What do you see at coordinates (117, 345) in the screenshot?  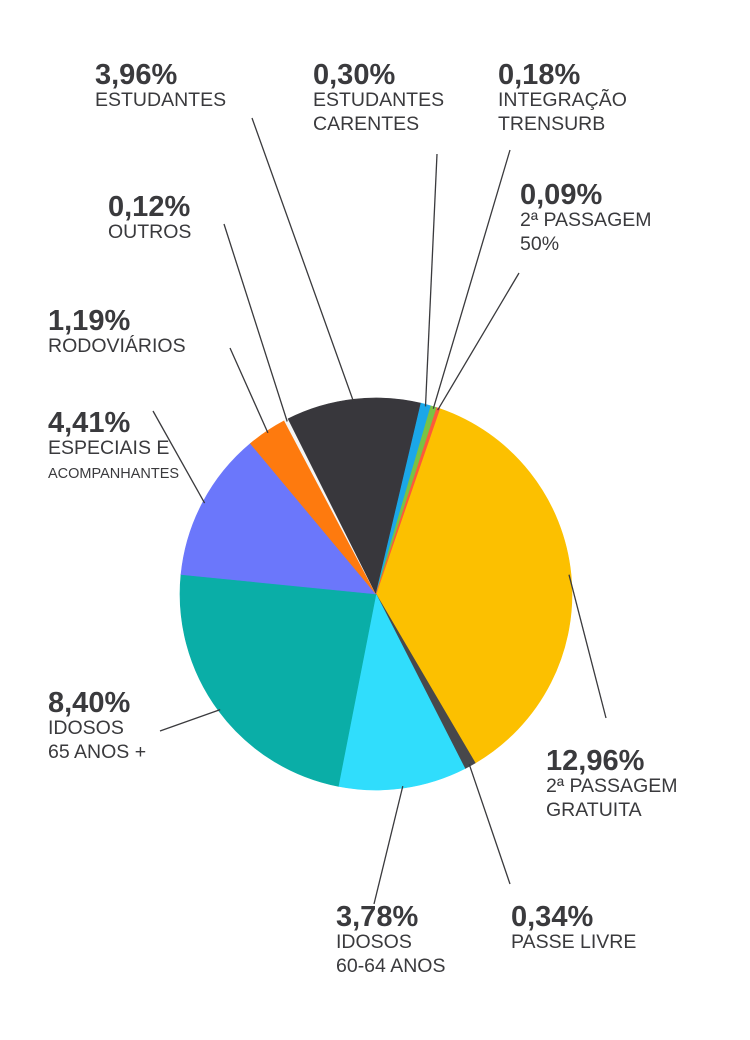 I see `slice-category-label: RODOVIÁRIOS` at bounding box center [117, 345].